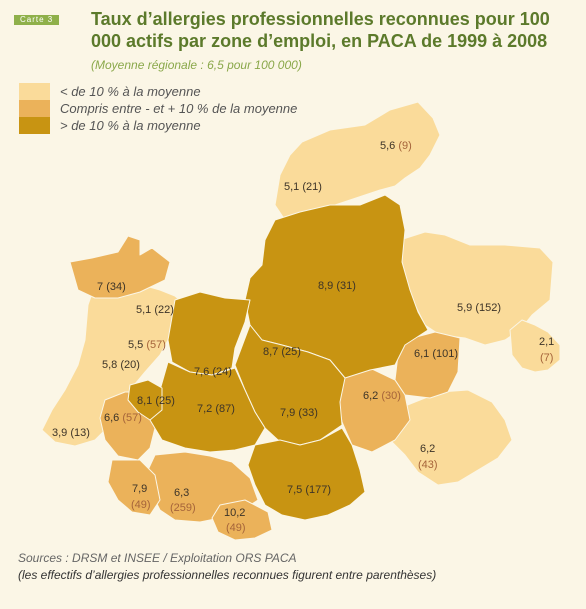 This screenshot has width=586, height=609. Describe the element at coordinates (546, 342) in the screenshot. I see `zone-label-9-rate: 2,1` at that location.